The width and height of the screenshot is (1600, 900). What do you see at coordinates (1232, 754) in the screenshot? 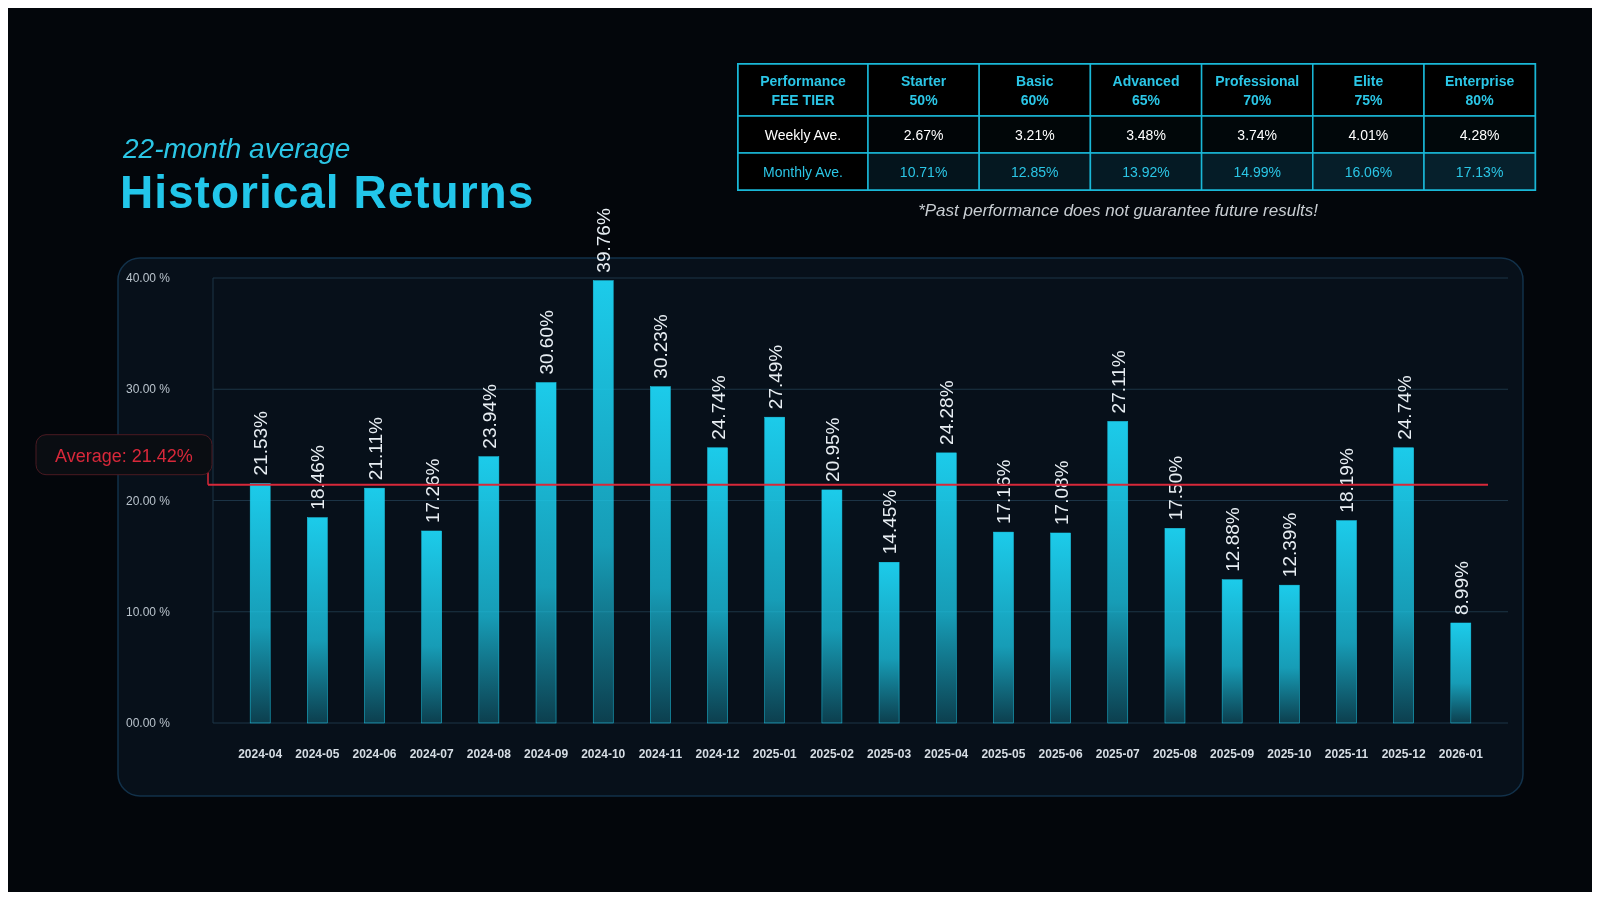
I see `x-tick-label: 2025-09` at bounding box center [1232, 754].